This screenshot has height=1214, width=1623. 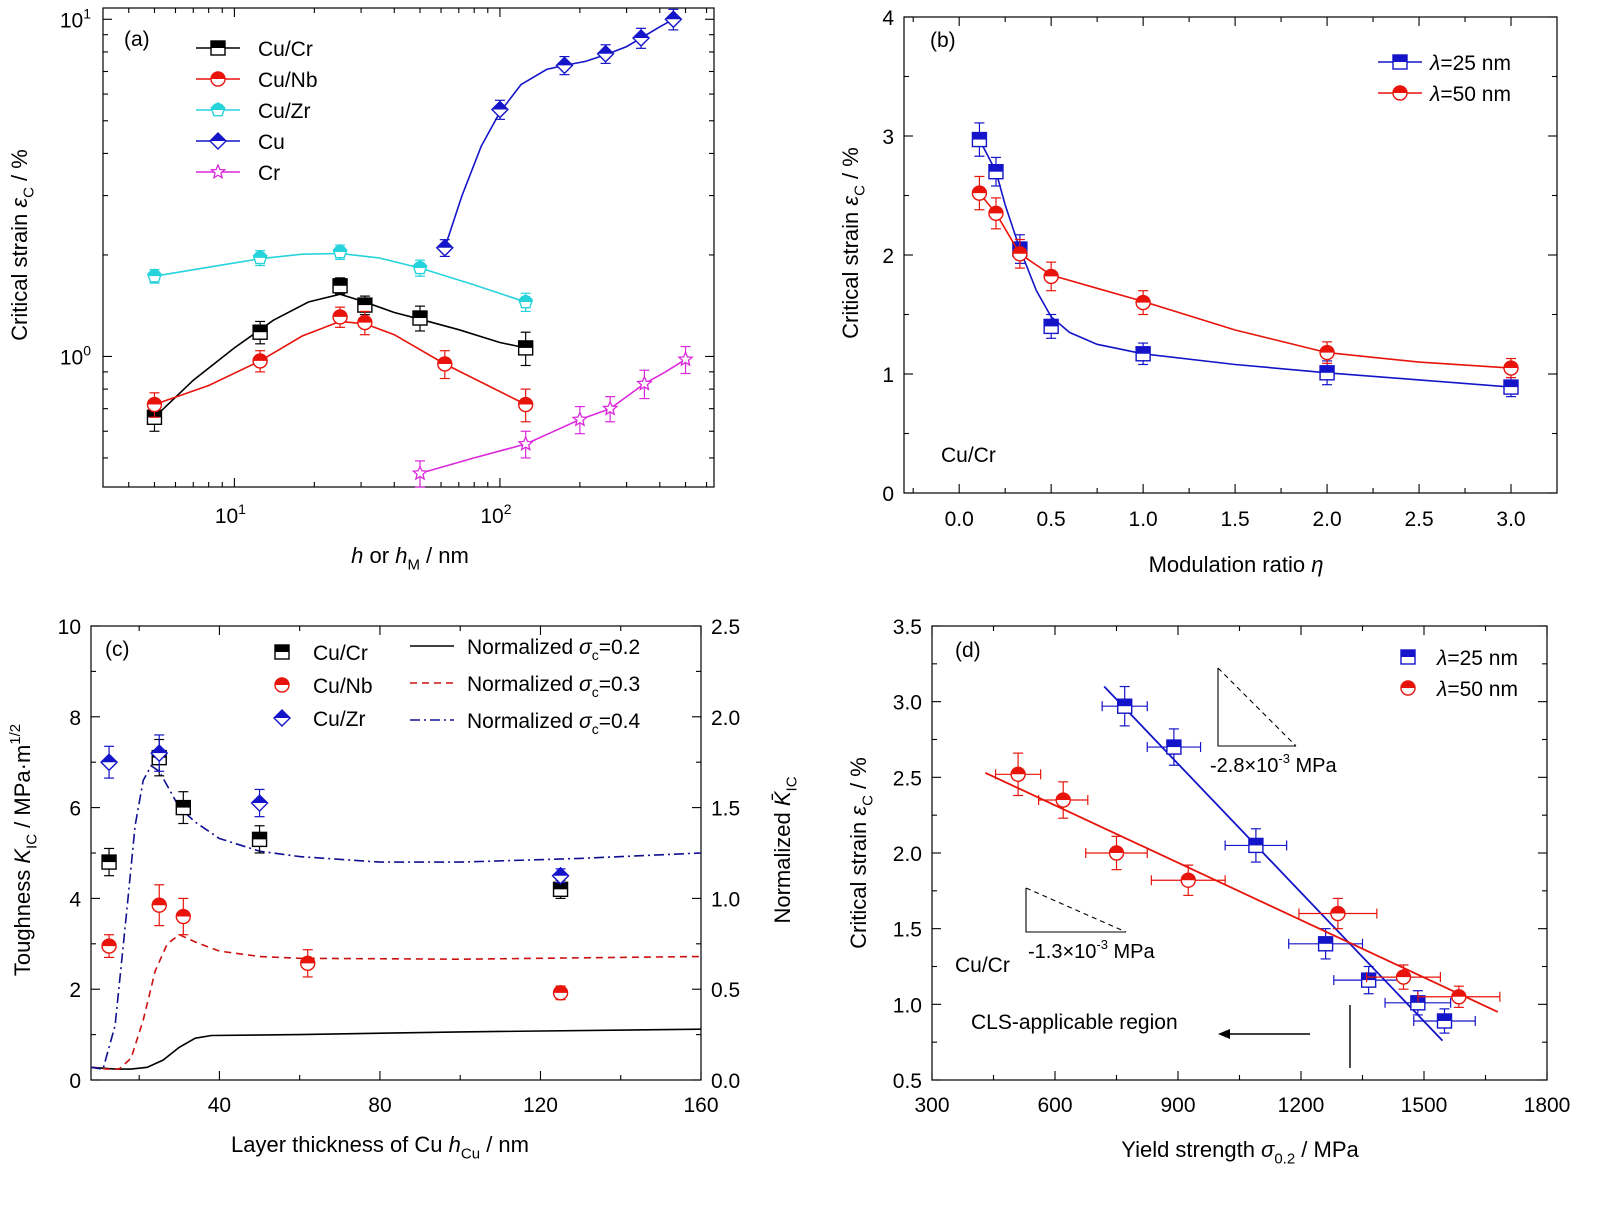 I want to click on series-cu-cr, so click(x=335, y=819).